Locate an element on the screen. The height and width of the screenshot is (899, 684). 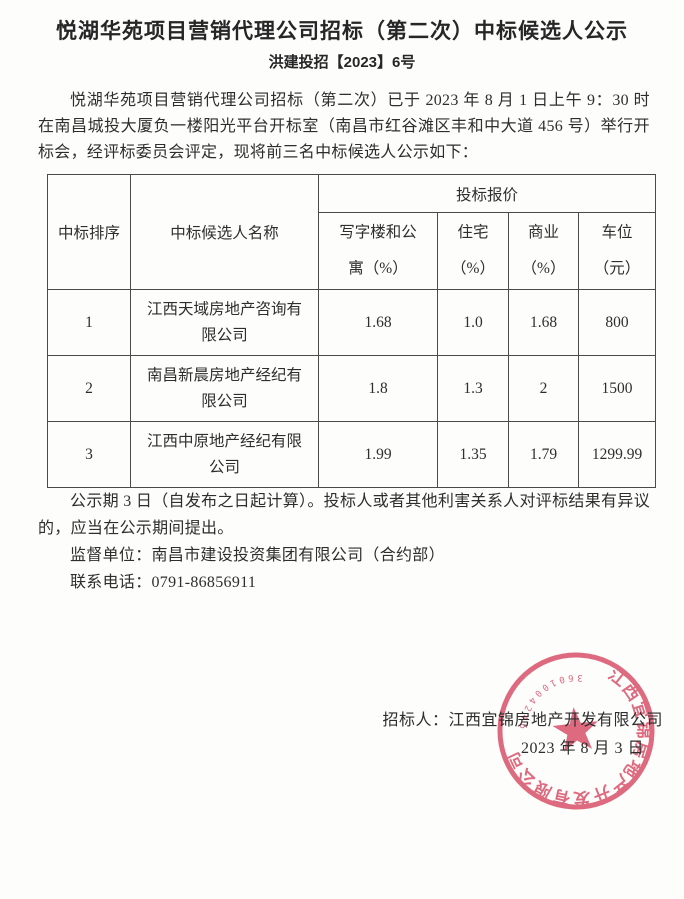
rank-cell: 2 is located at coordinates (89, 388).